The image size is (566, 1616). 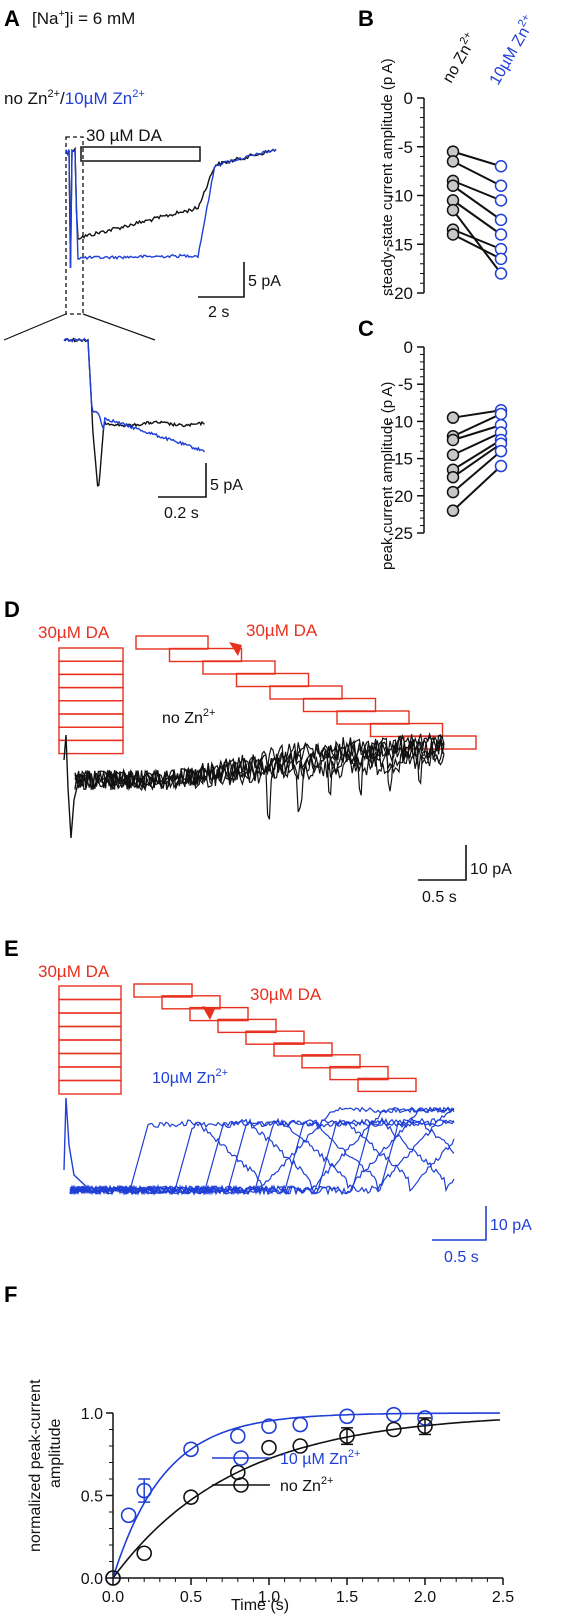 I want to click on x-tick-label: 2.5, so click(x=503, y=1597).